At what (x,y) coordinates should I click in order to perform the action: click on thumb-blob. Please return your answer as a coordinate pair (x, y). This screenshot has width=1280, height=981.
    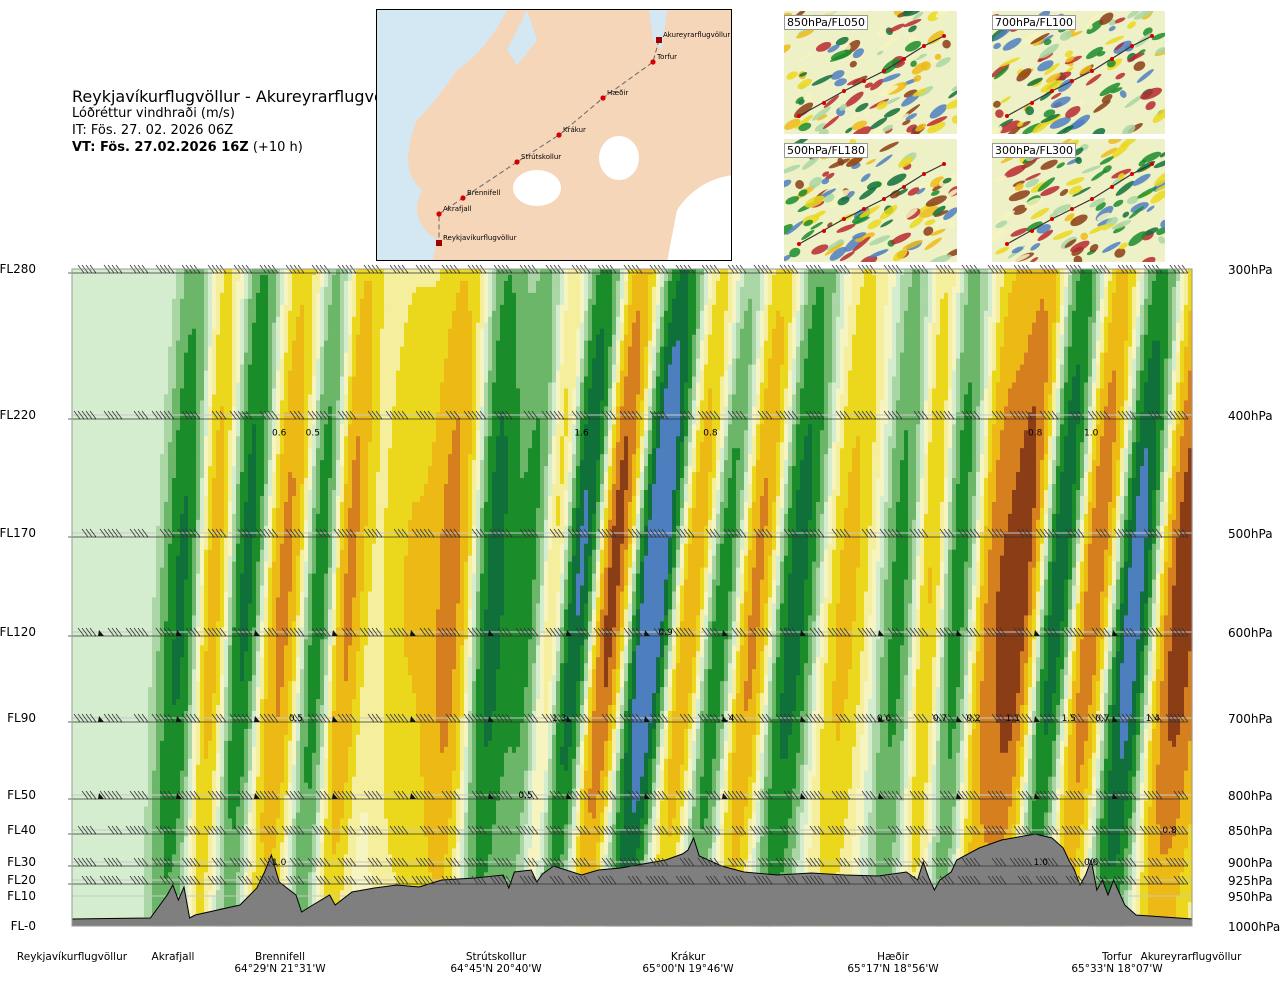
    Looking at the image, I should click on (890, 43).